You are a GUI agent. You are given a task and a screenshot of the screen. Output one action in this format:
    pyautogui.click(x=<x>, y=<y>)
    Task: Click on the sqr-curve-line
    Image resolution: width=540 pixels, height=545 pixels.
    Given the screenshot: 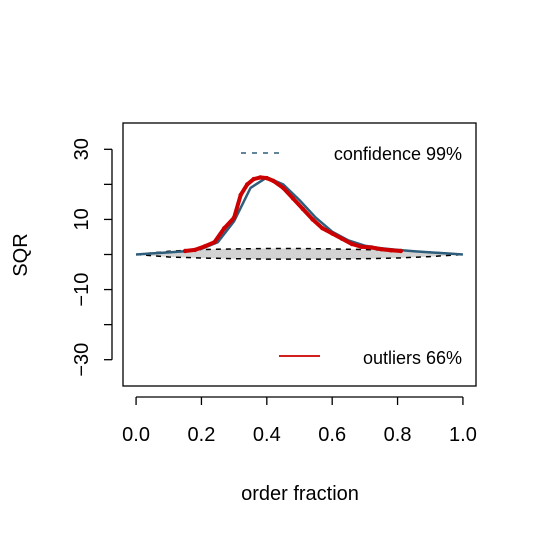 What is the action you would take?
    pyautogui.click(x=299, y=216)
    